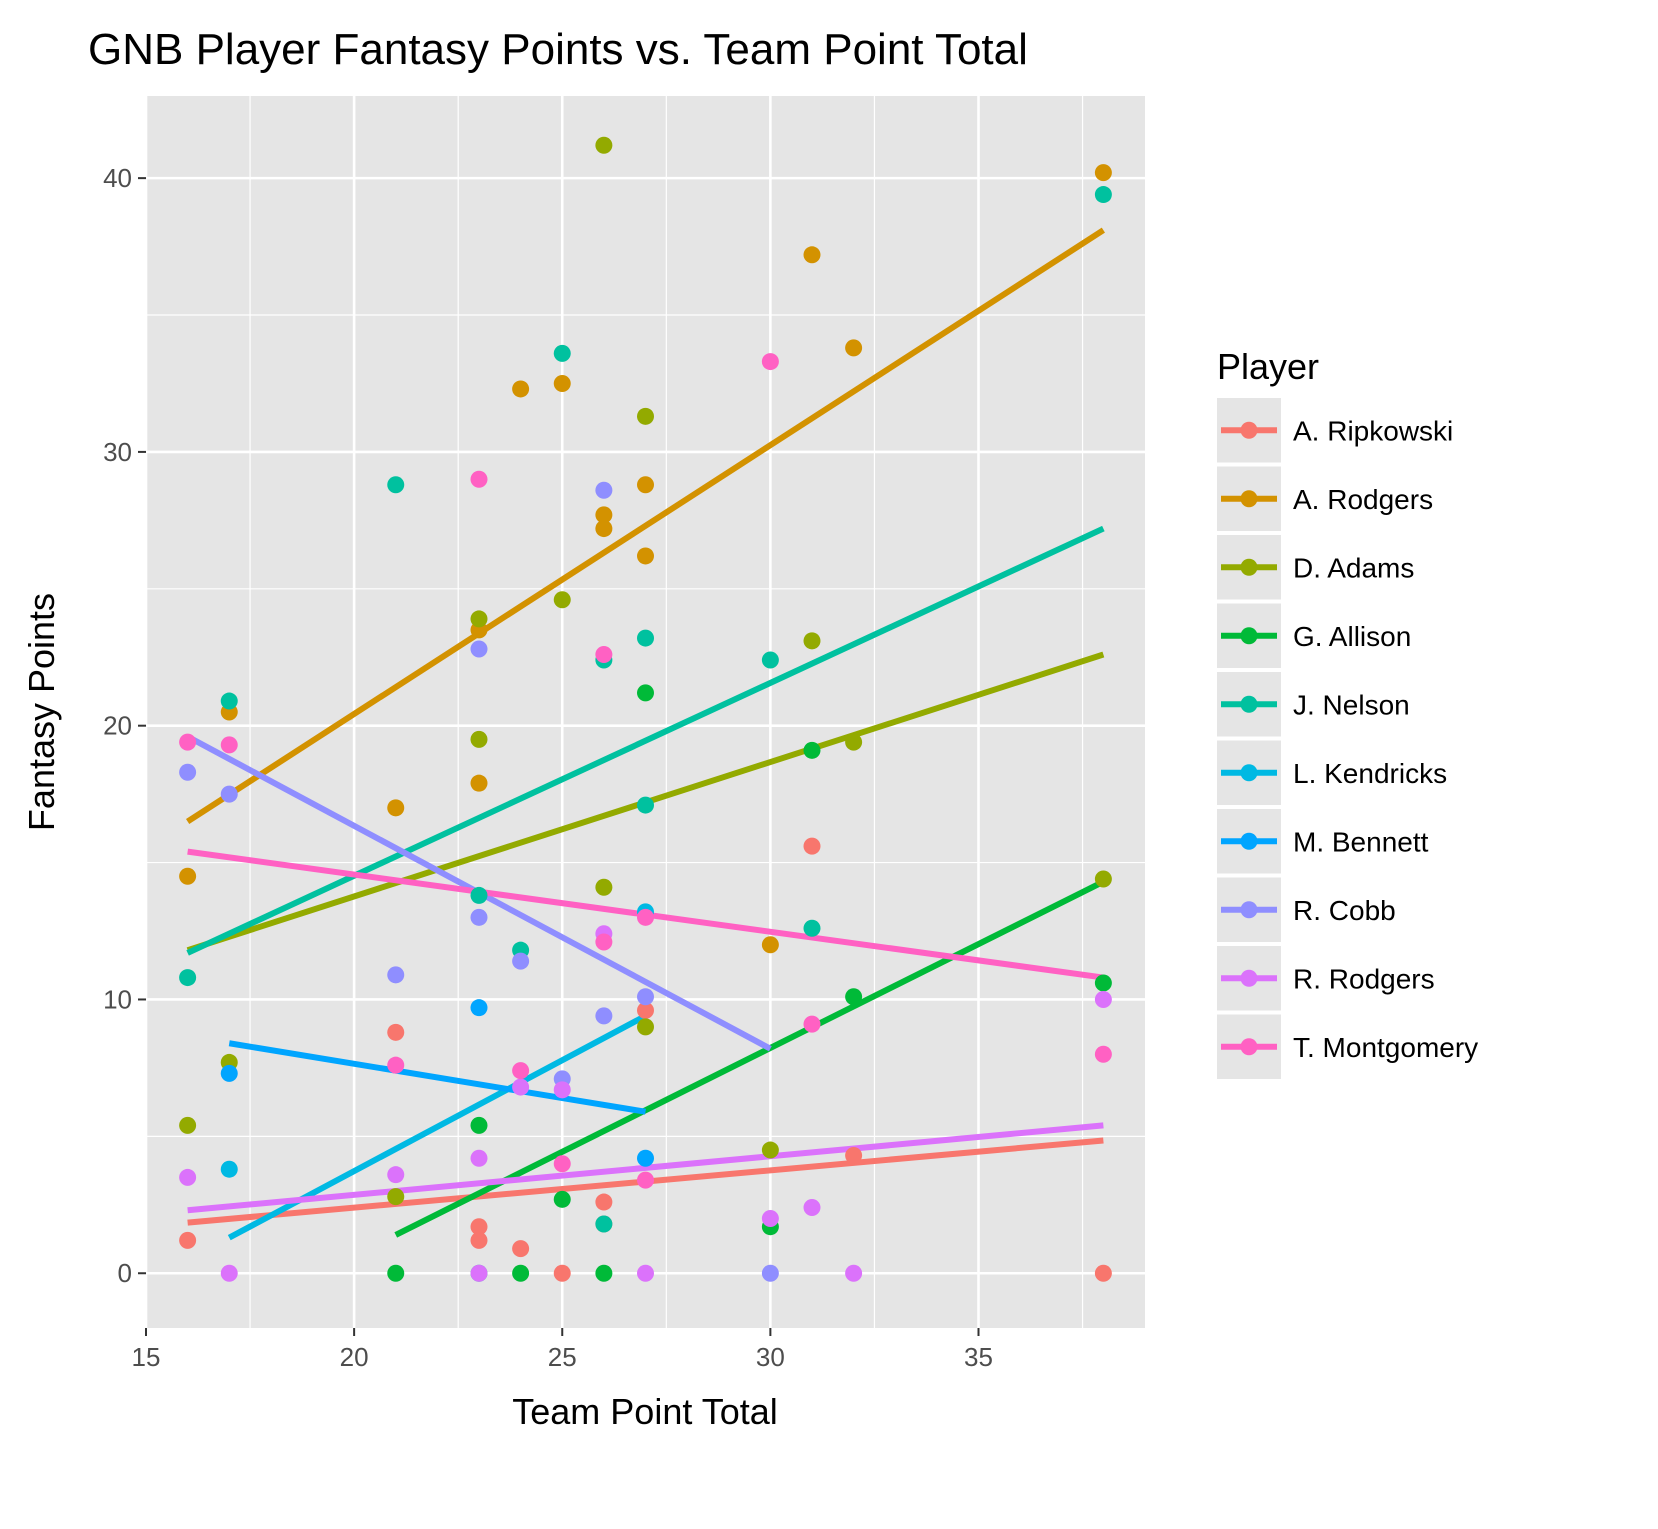 This screenshot has height=1529, width=1658. Describe the element at coordinates (1361, 841) in the screenshot. I see `legend-label: M. Bennett` at that location.